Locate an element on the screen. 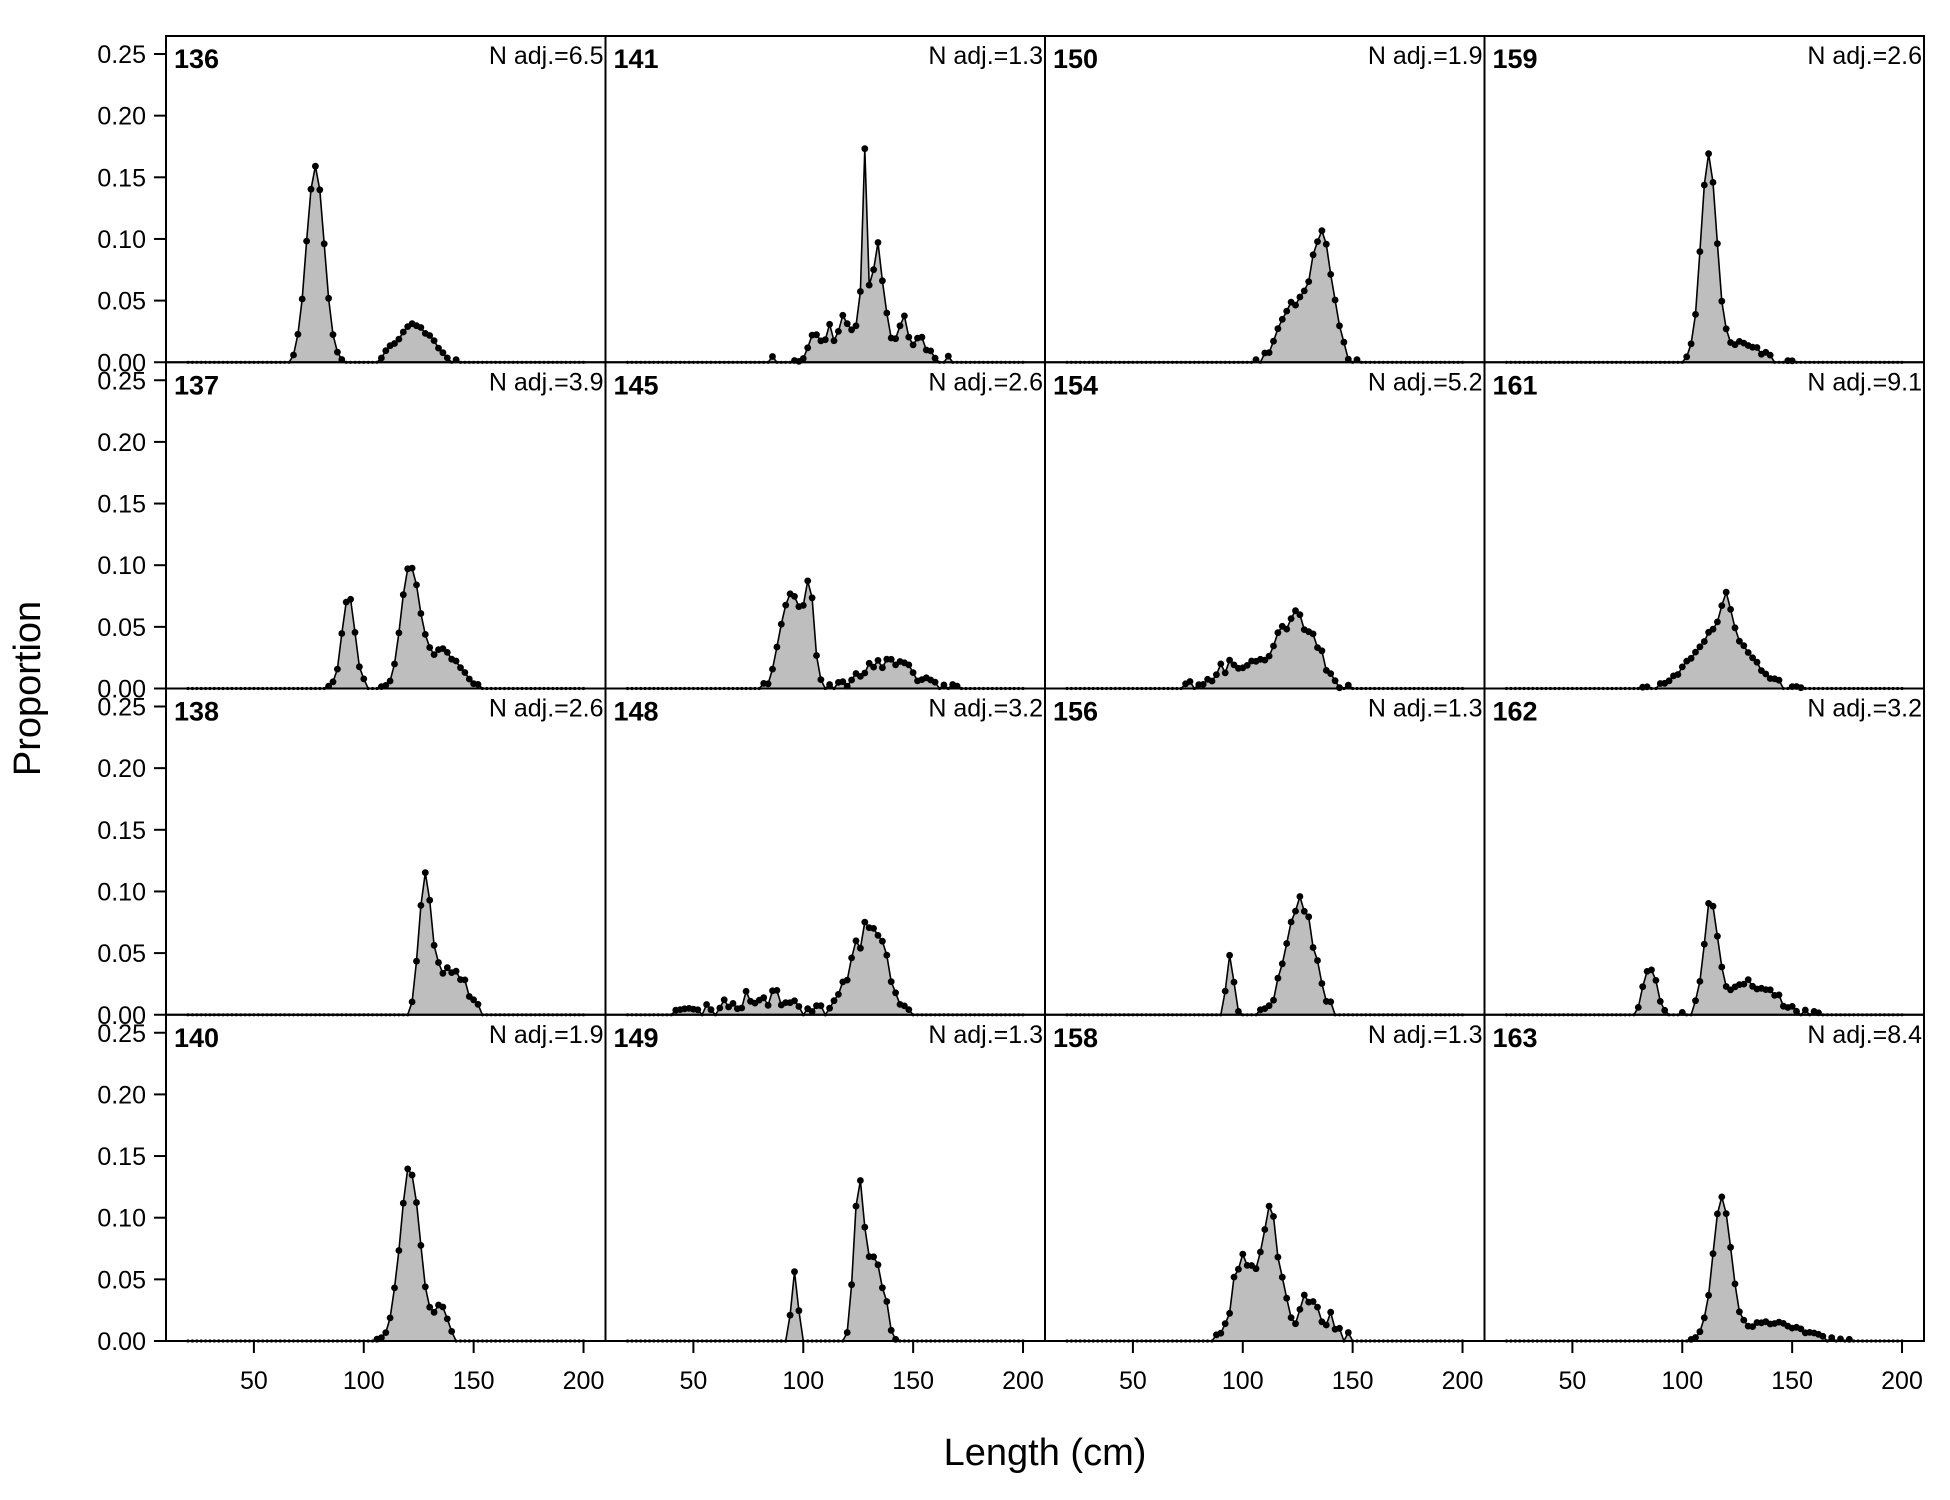  y-tick-label: 0.00 is located at coordinates (121, 363).